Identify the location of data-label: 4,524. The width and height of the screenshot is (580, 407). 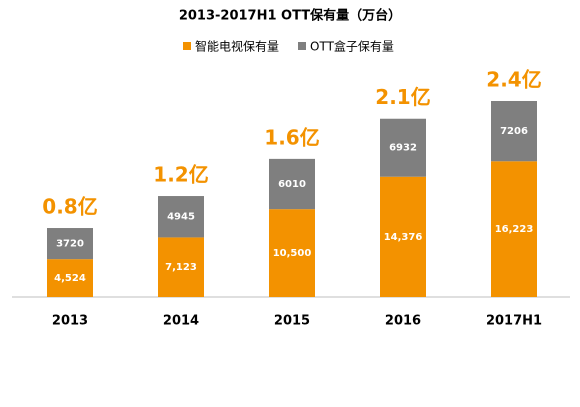
(70, 278).